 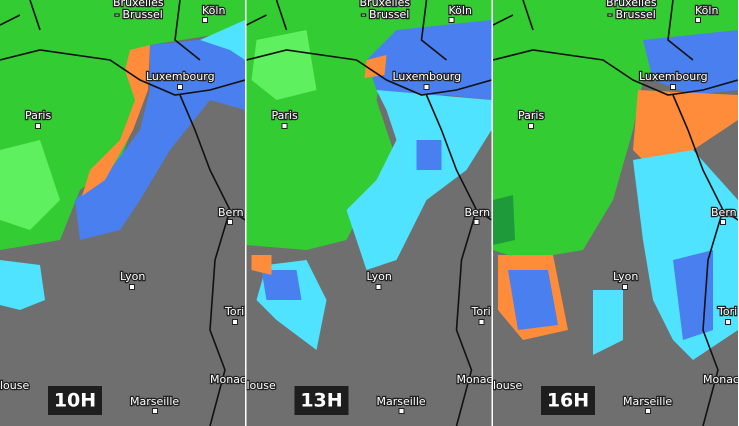 I want to click on time-label: 13H, so click(x=321, y=401).